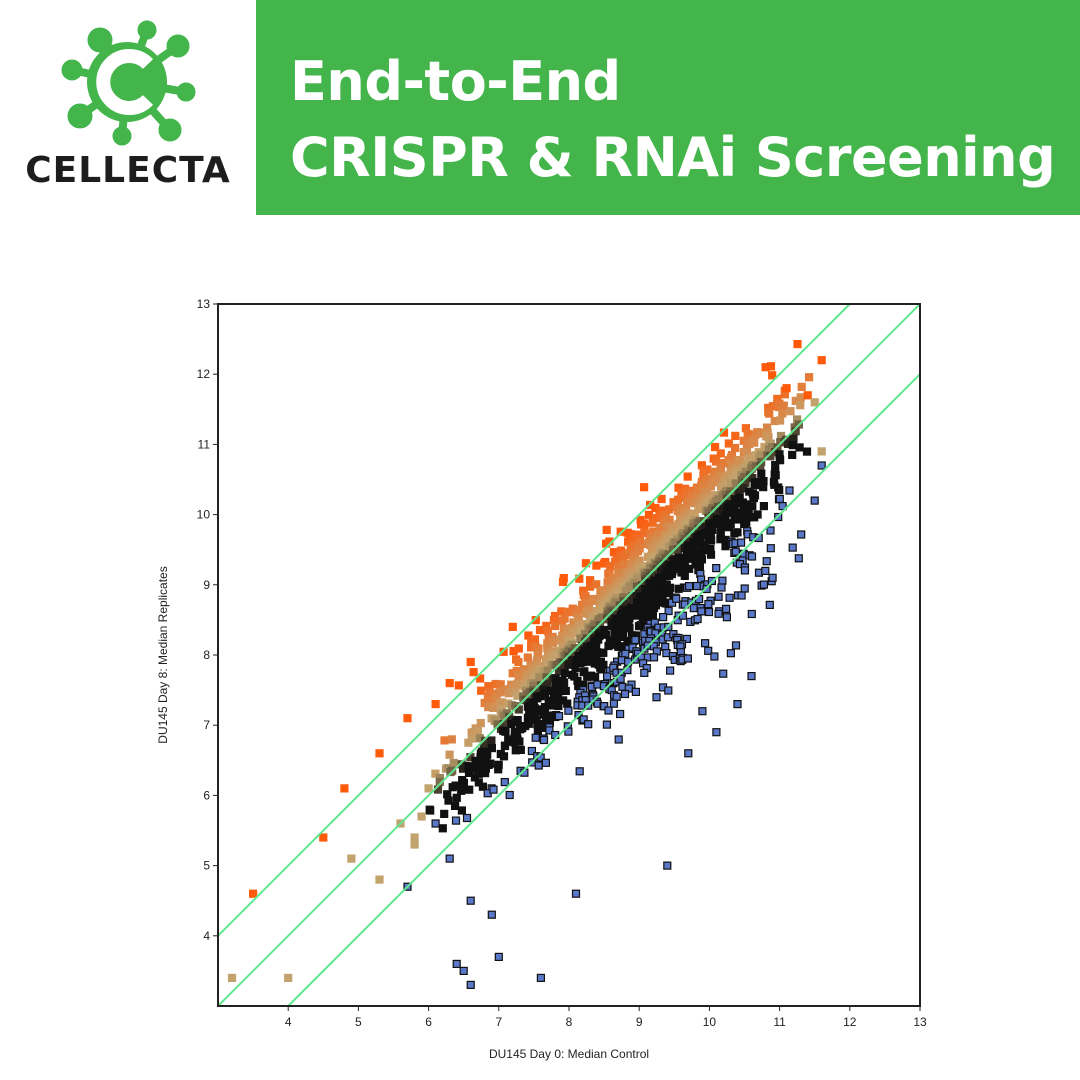  I want to click on y-axis-ticks: 4 5 6 7 8 9 10 11 12 13, so click(207, 620).